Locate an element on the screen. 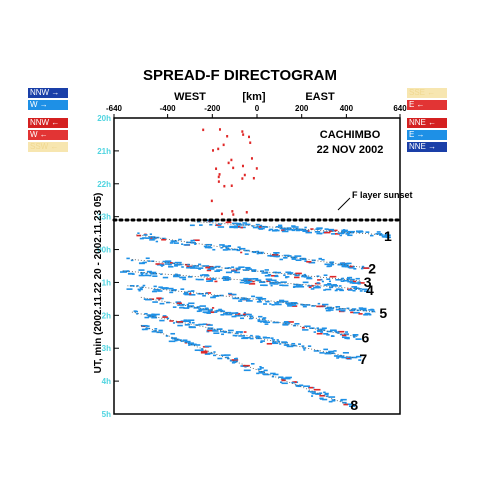  y-axis-label: UT, min (2002.11.22 20 - 2002.11.23 05) is located at coordinates (98, 283).